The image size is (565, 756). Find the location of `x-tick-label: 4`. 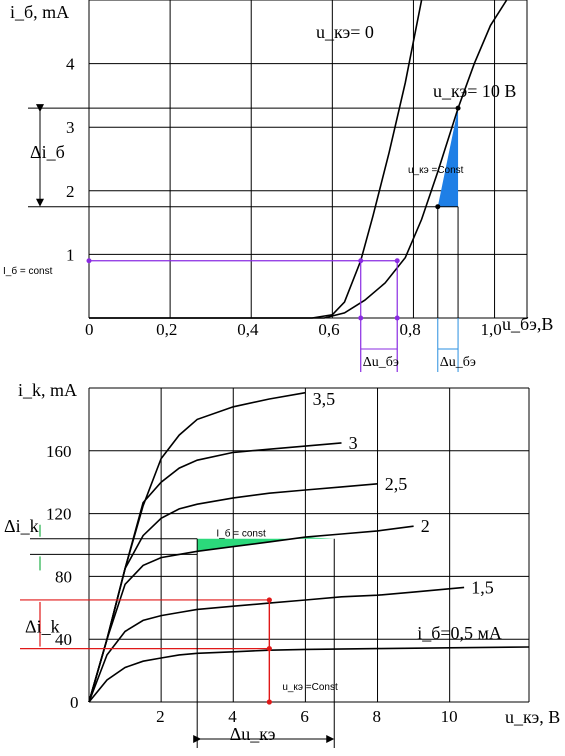

x-tick-label: 4 is located at coordinates (232, 716).